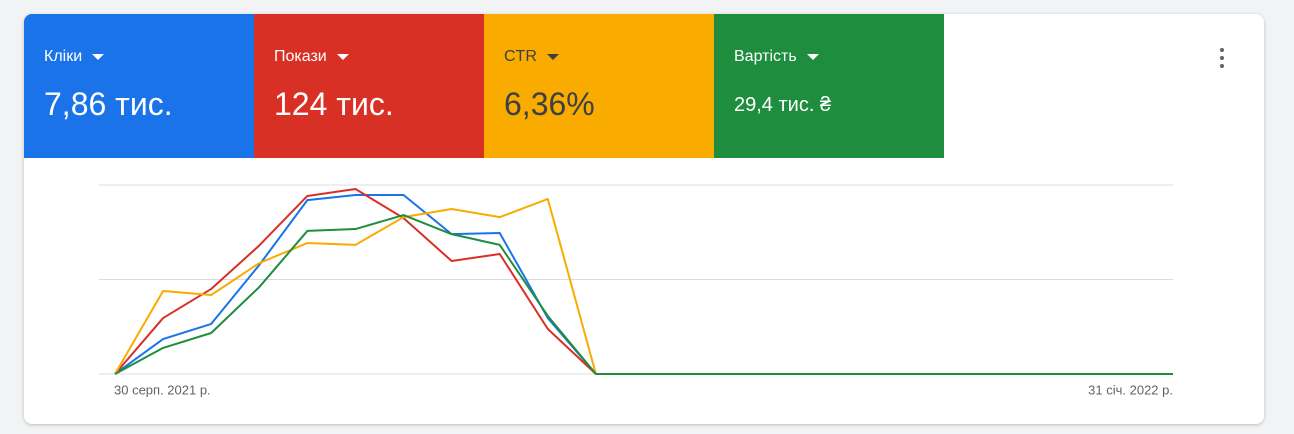 This screenshot has width=1294, height=434. I want to click on metric-tile: Вартість 29,4 тис. ₴, so click(829, 86).